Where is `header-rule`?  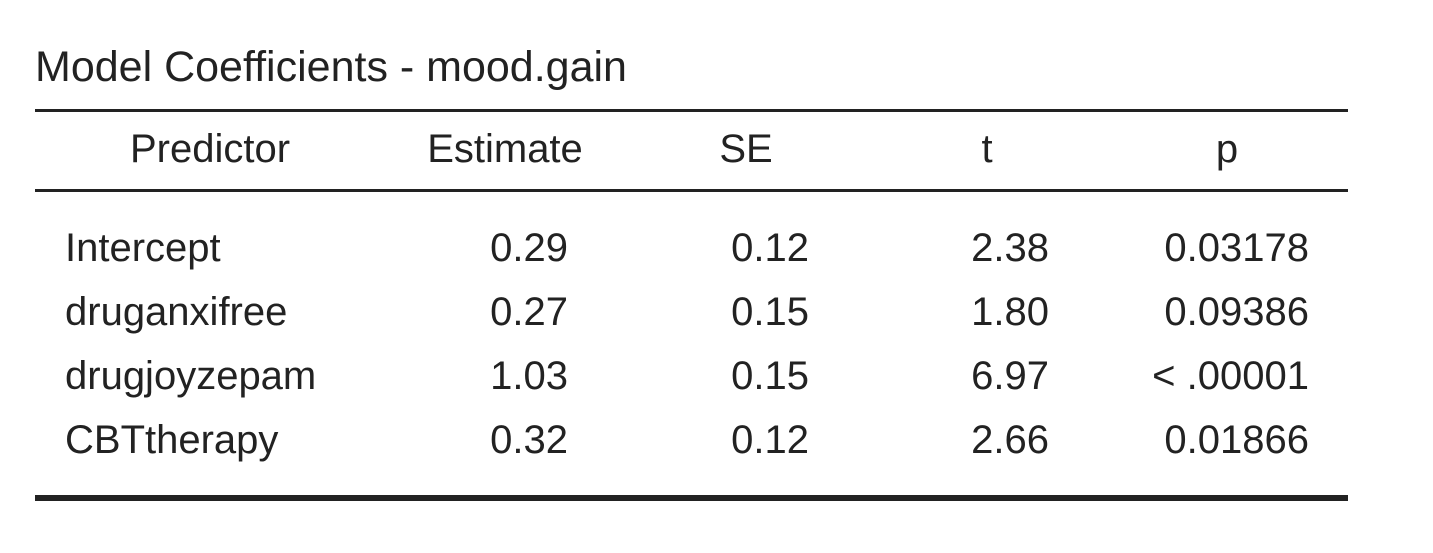 header-rule is located at coordinates (691, 190).